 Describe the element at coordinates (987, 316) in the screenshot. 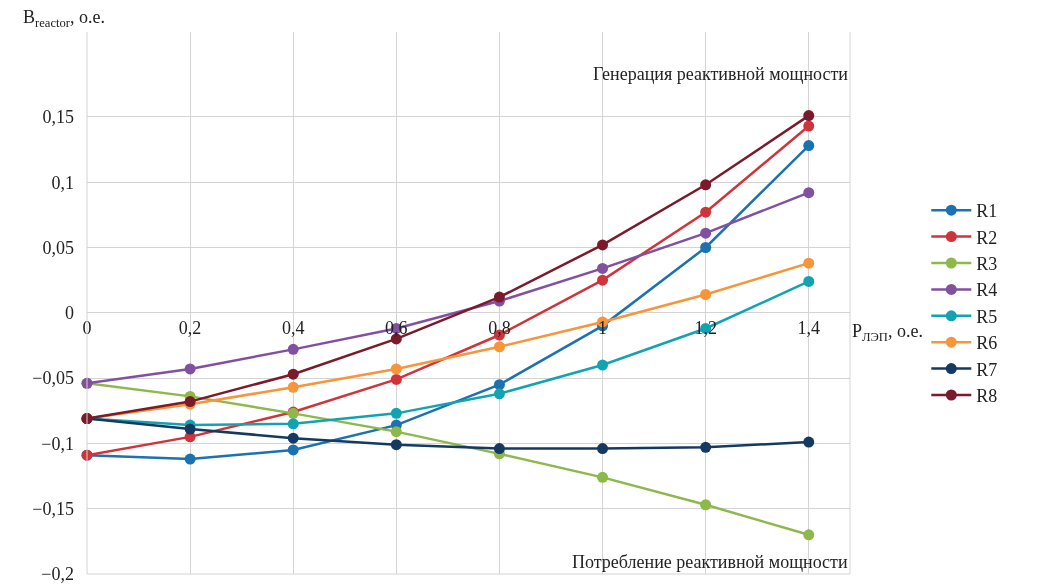

I see `legend-label: R5` at that location.